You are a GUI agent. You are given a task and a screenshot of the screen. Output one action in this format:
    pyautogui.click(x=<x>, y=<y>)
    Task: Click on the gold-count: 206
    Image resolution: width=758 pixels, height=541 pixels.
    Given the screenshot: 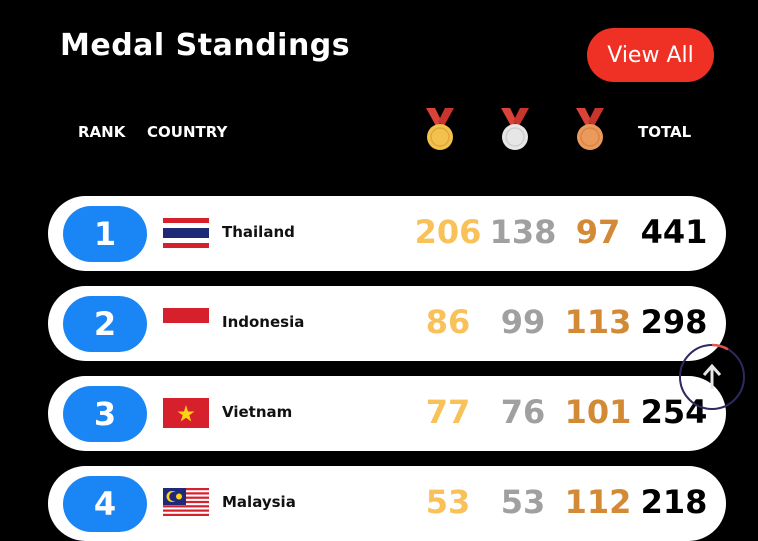 What is the action you would take?
    pyautogui.click(x=448, y=232)
    